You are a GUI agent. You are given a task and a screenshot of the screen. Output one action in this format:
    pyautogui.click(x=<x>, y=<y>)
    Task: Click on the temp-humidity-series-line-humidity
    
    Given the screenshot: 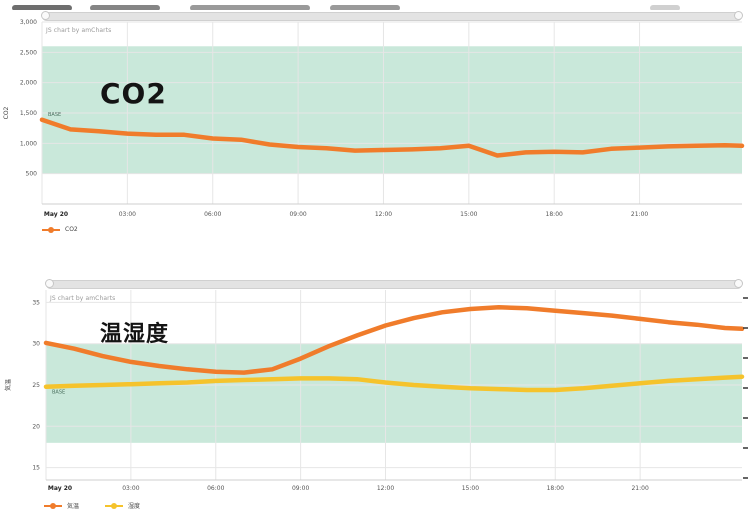 What is the action you would take?
    pyautogui.click(x=394, y=383)
    